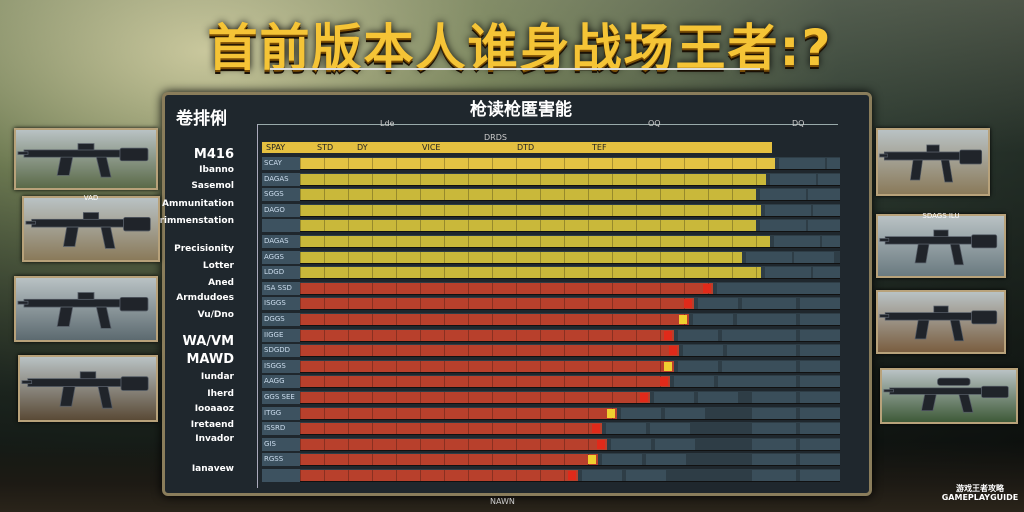 This screenshot has height=512, width=1024. What do you see at coordinates (276, 147) in the screenshot?
I see `header-cell: SPAY` at bounding box center [276, 147].